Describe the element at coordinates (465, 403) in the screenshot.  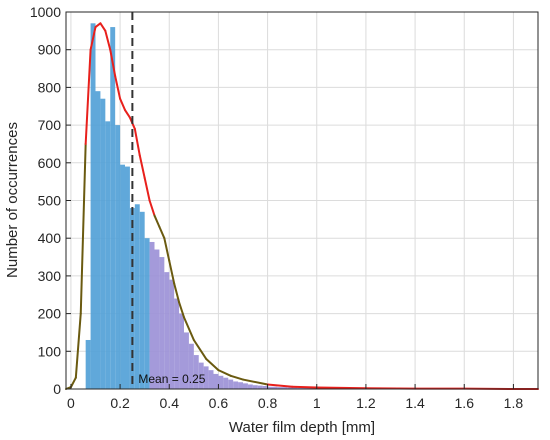
I see `x-tick-label: 1.6` at that location.